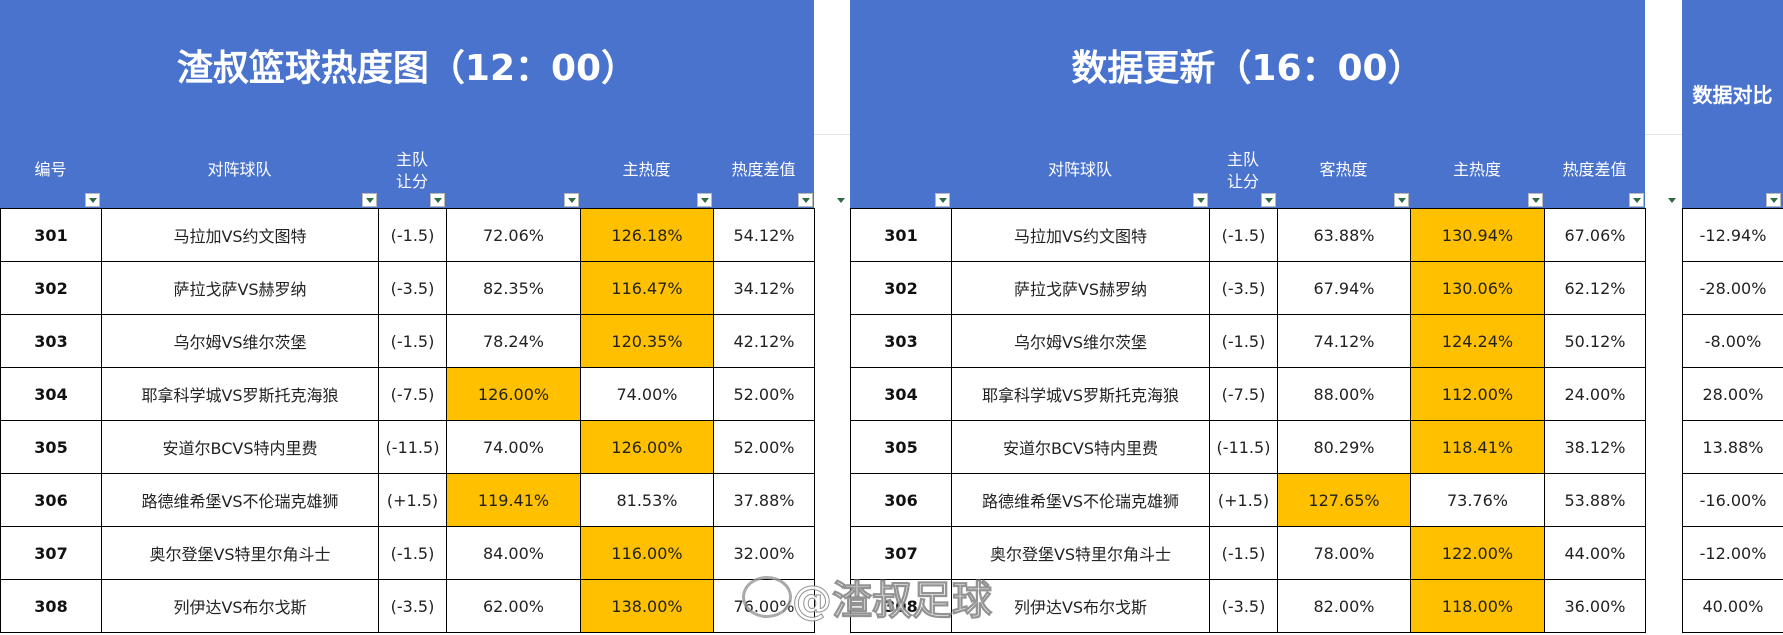 This screenshot has width=1783, height=635. Describe the element at coordinates (900, 170) in the screenshot. I see `right-header-id` at that location.